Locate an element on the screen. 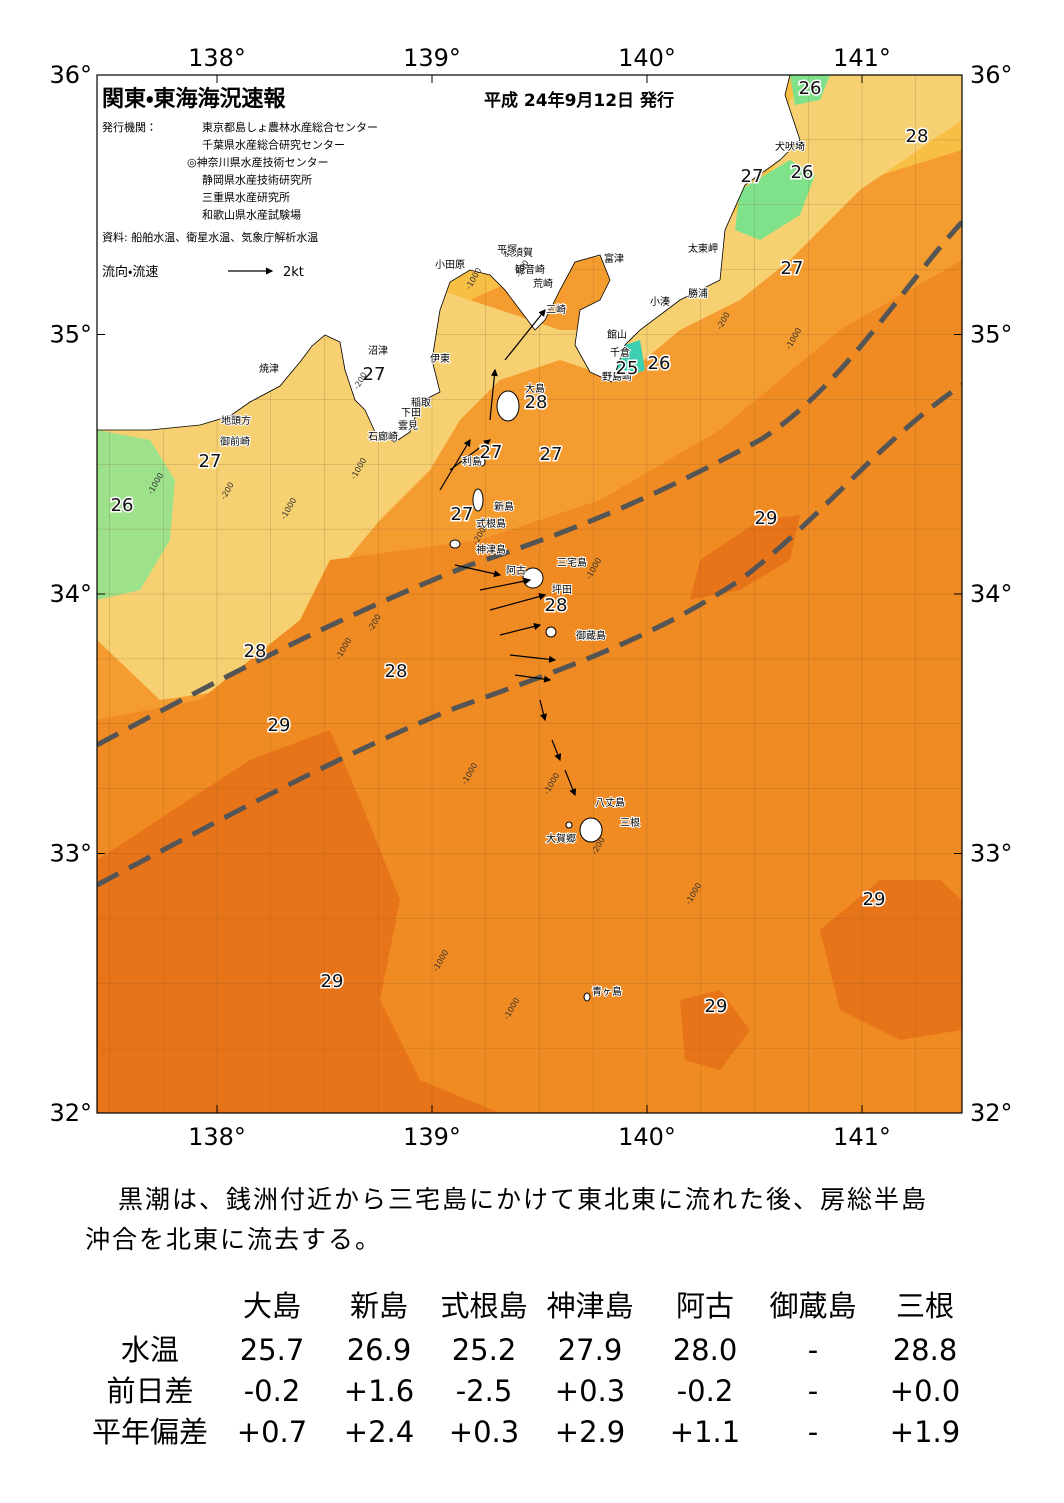 This screenshot has height=1503, width=1064. table-cell: +1.6 is located at coordinates (379, 1391).